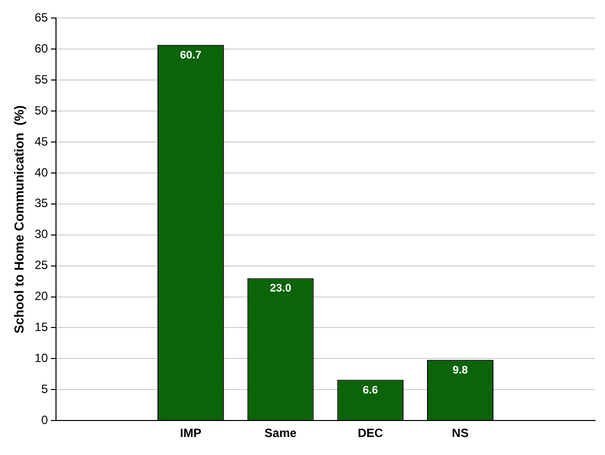 This screenshot has width=605, height=455. I want to click on y-tick-label: 0, so click(44, 419).